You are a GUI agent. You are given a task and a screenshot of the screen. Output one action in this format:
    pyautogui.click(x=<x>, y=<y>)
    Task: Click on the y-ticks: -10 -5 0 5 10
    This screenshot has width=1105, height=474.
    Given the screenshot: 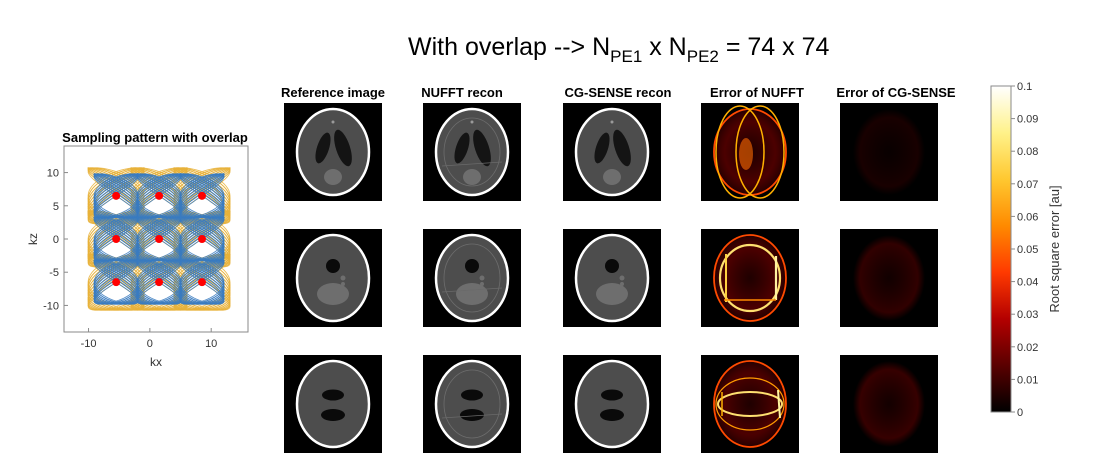 What is the action you would take?
    pyautogui.click(x=55, y=240)
    